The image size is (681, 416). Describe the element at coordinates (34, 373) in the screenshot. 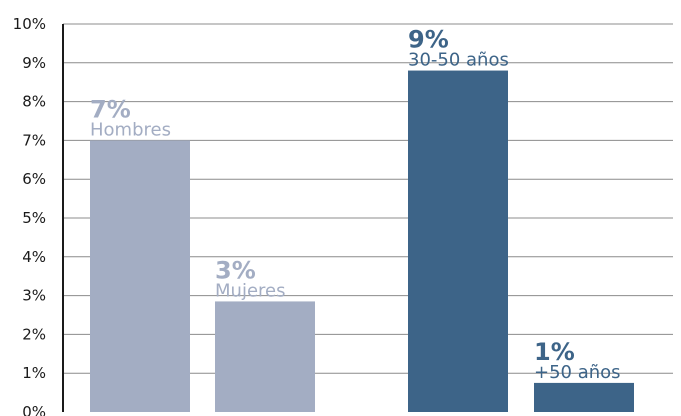

I see `y-tick-label: 1%` at that location.